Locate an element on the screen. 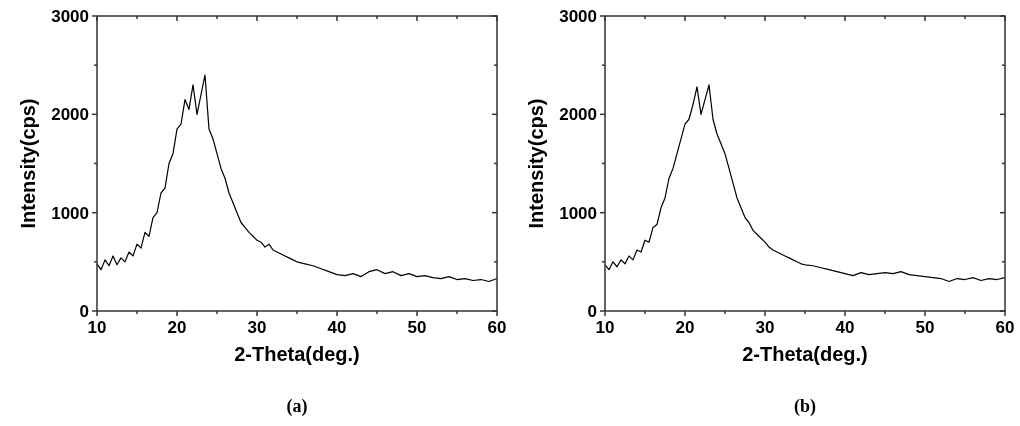 The height and width of the screenshot is (426, 1020). text: (a) is located at coordinates (297, 406).